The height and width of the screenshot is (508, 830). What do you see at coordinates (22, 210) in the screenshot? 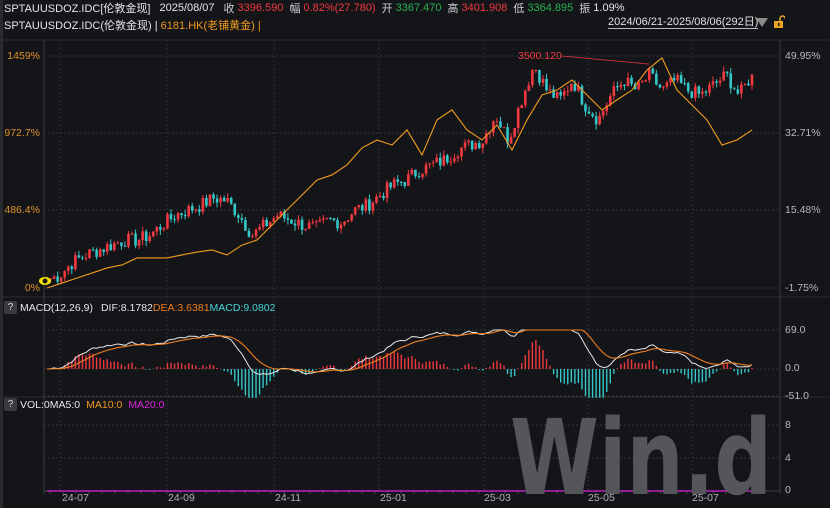
I see `left-axis-label: 486.4%` at bounding box center [22, 210].